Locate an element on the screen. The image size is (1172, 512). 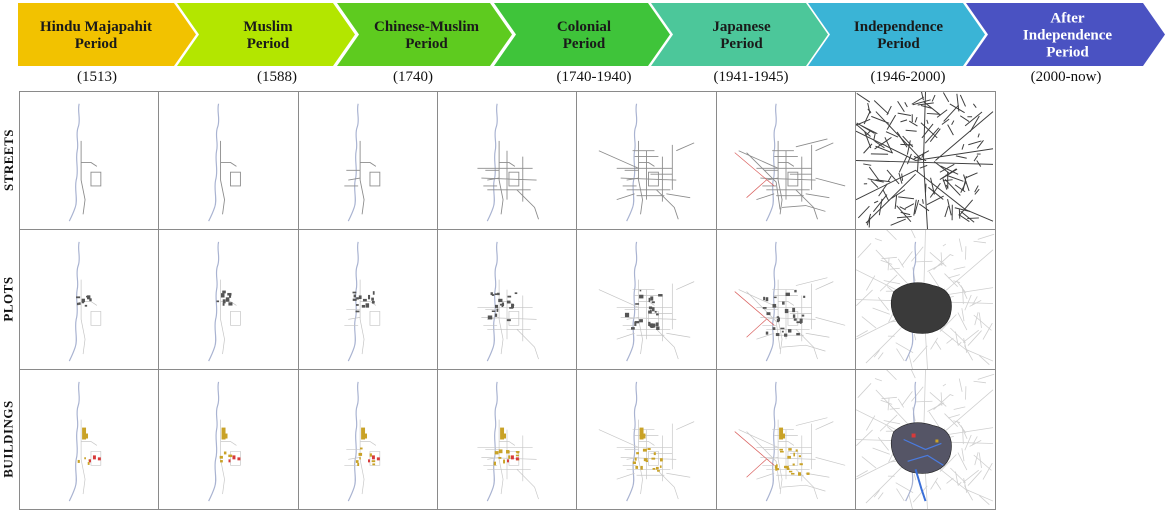
period-name-name-line1: Independence is located at coordinates (899, 27).